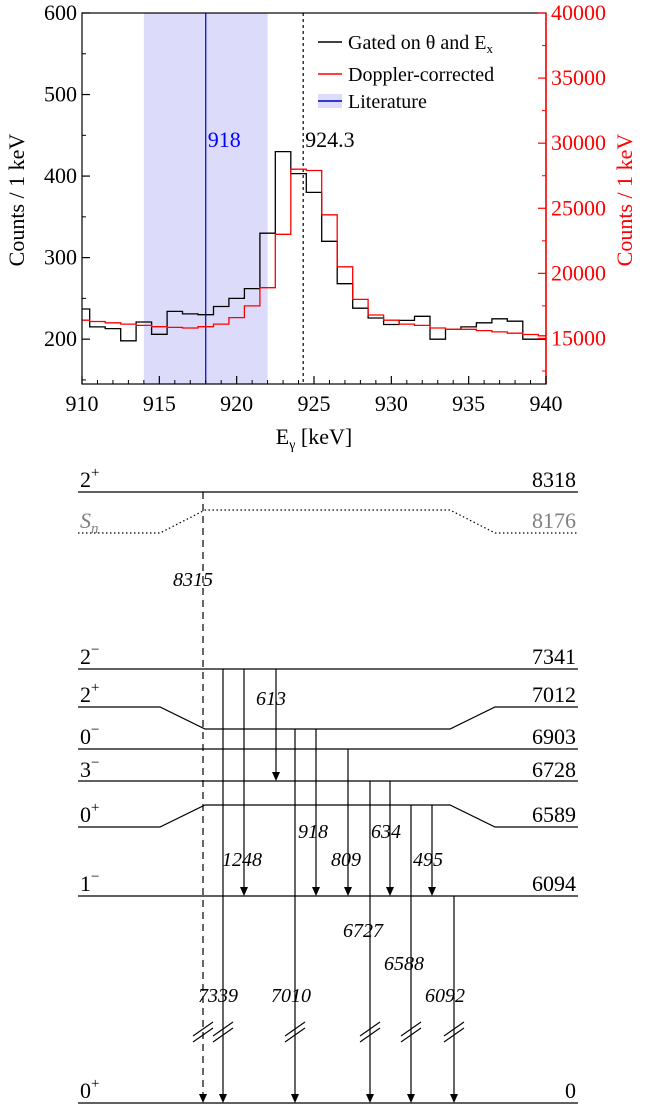 The width and height of the screenshot is (648, 1108). Describe the element at coordinates (328, 1032) in the screenshot. I see `axis-break-marks` at that location.